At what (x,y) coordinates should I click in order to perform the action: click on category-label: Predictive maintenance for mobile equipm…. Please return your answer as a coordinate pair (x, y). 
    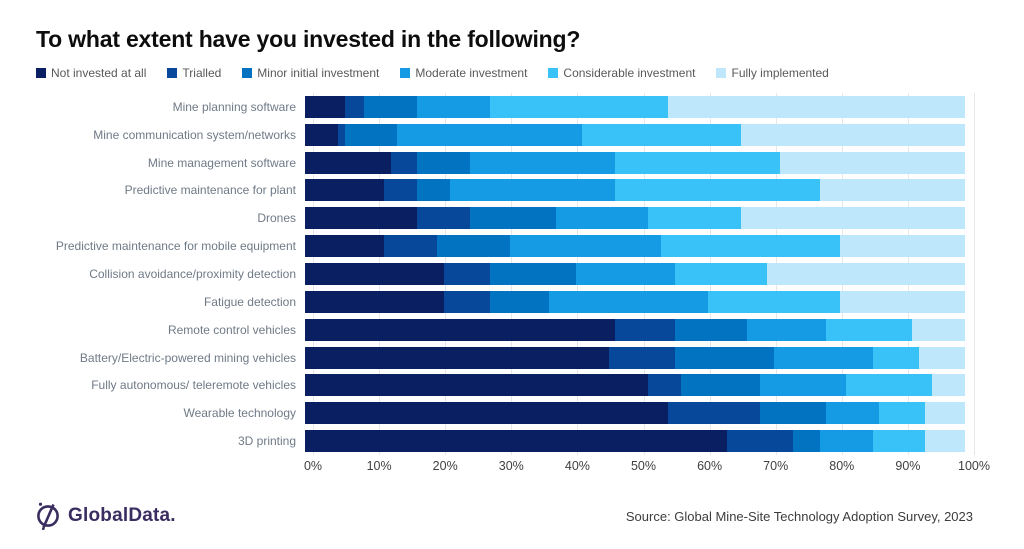
    Looking at the image, I should click on (175, 246).